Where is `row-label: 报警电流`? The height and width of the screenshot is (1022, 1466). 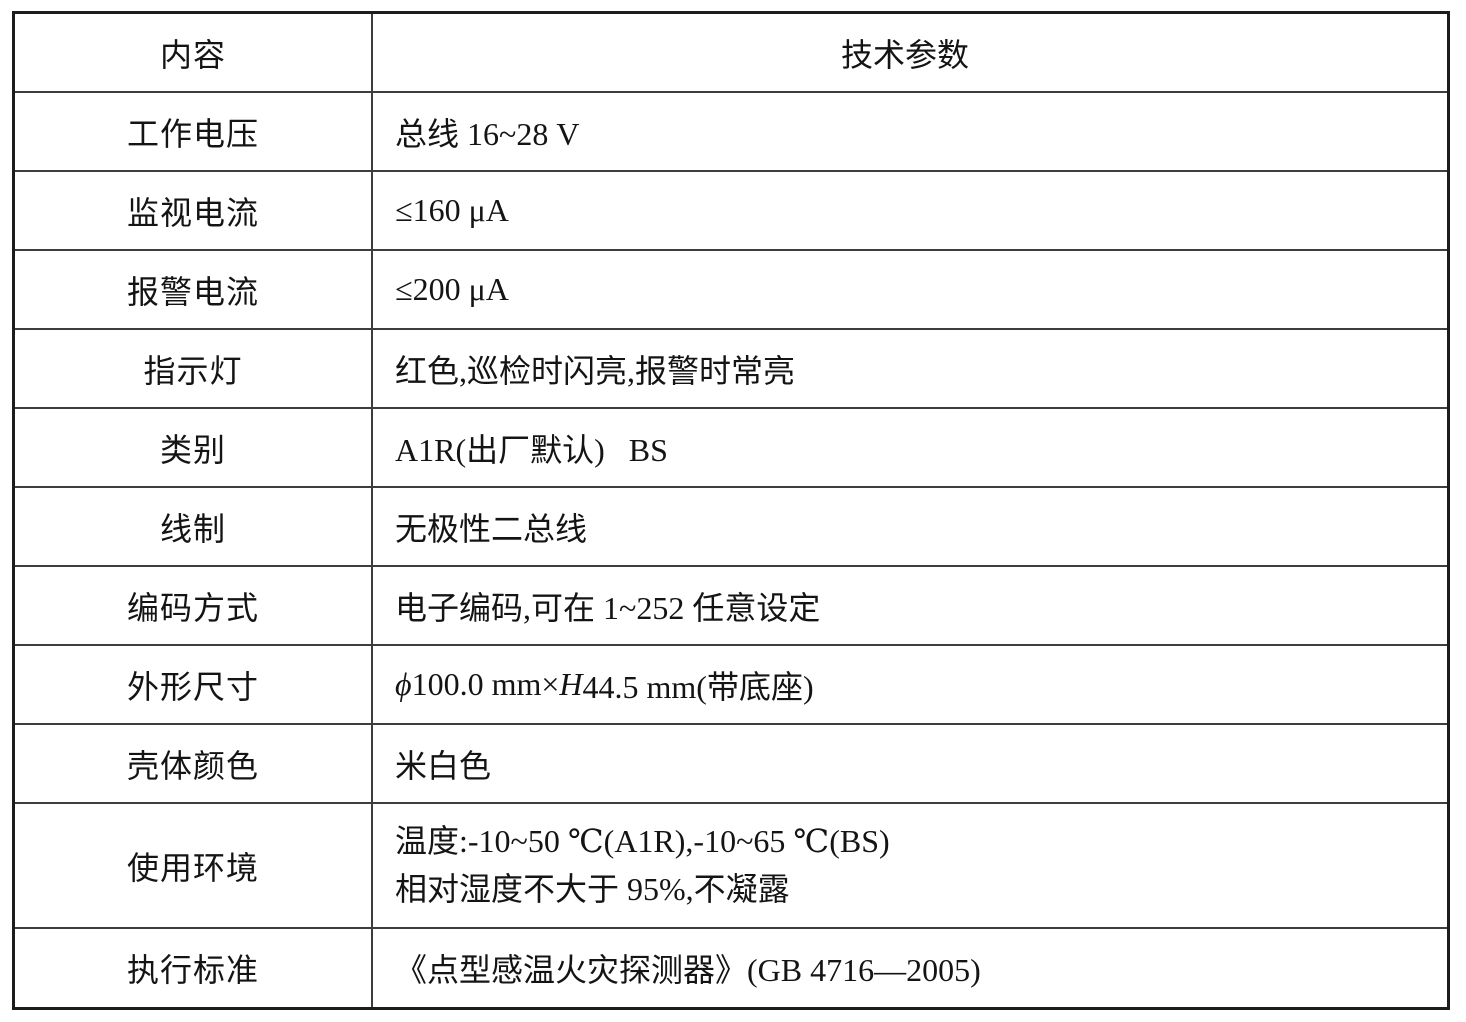
row-label: 报警电流 is located at coordinates (194, 289).